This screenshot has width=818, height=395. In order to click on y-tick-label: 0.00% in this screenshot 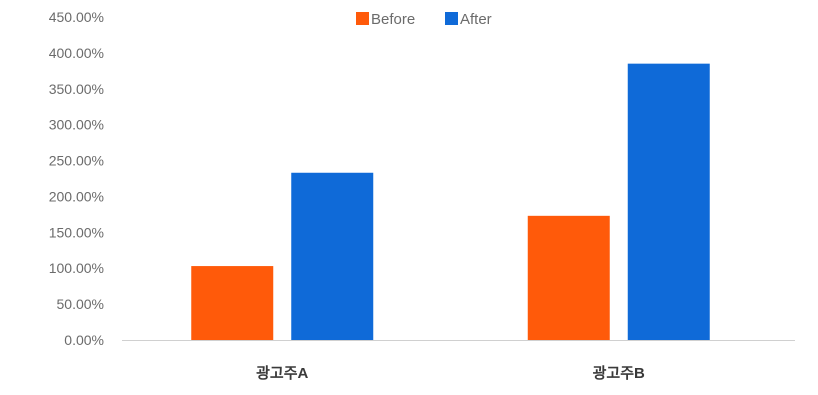, I will do `click(84, 340)`.